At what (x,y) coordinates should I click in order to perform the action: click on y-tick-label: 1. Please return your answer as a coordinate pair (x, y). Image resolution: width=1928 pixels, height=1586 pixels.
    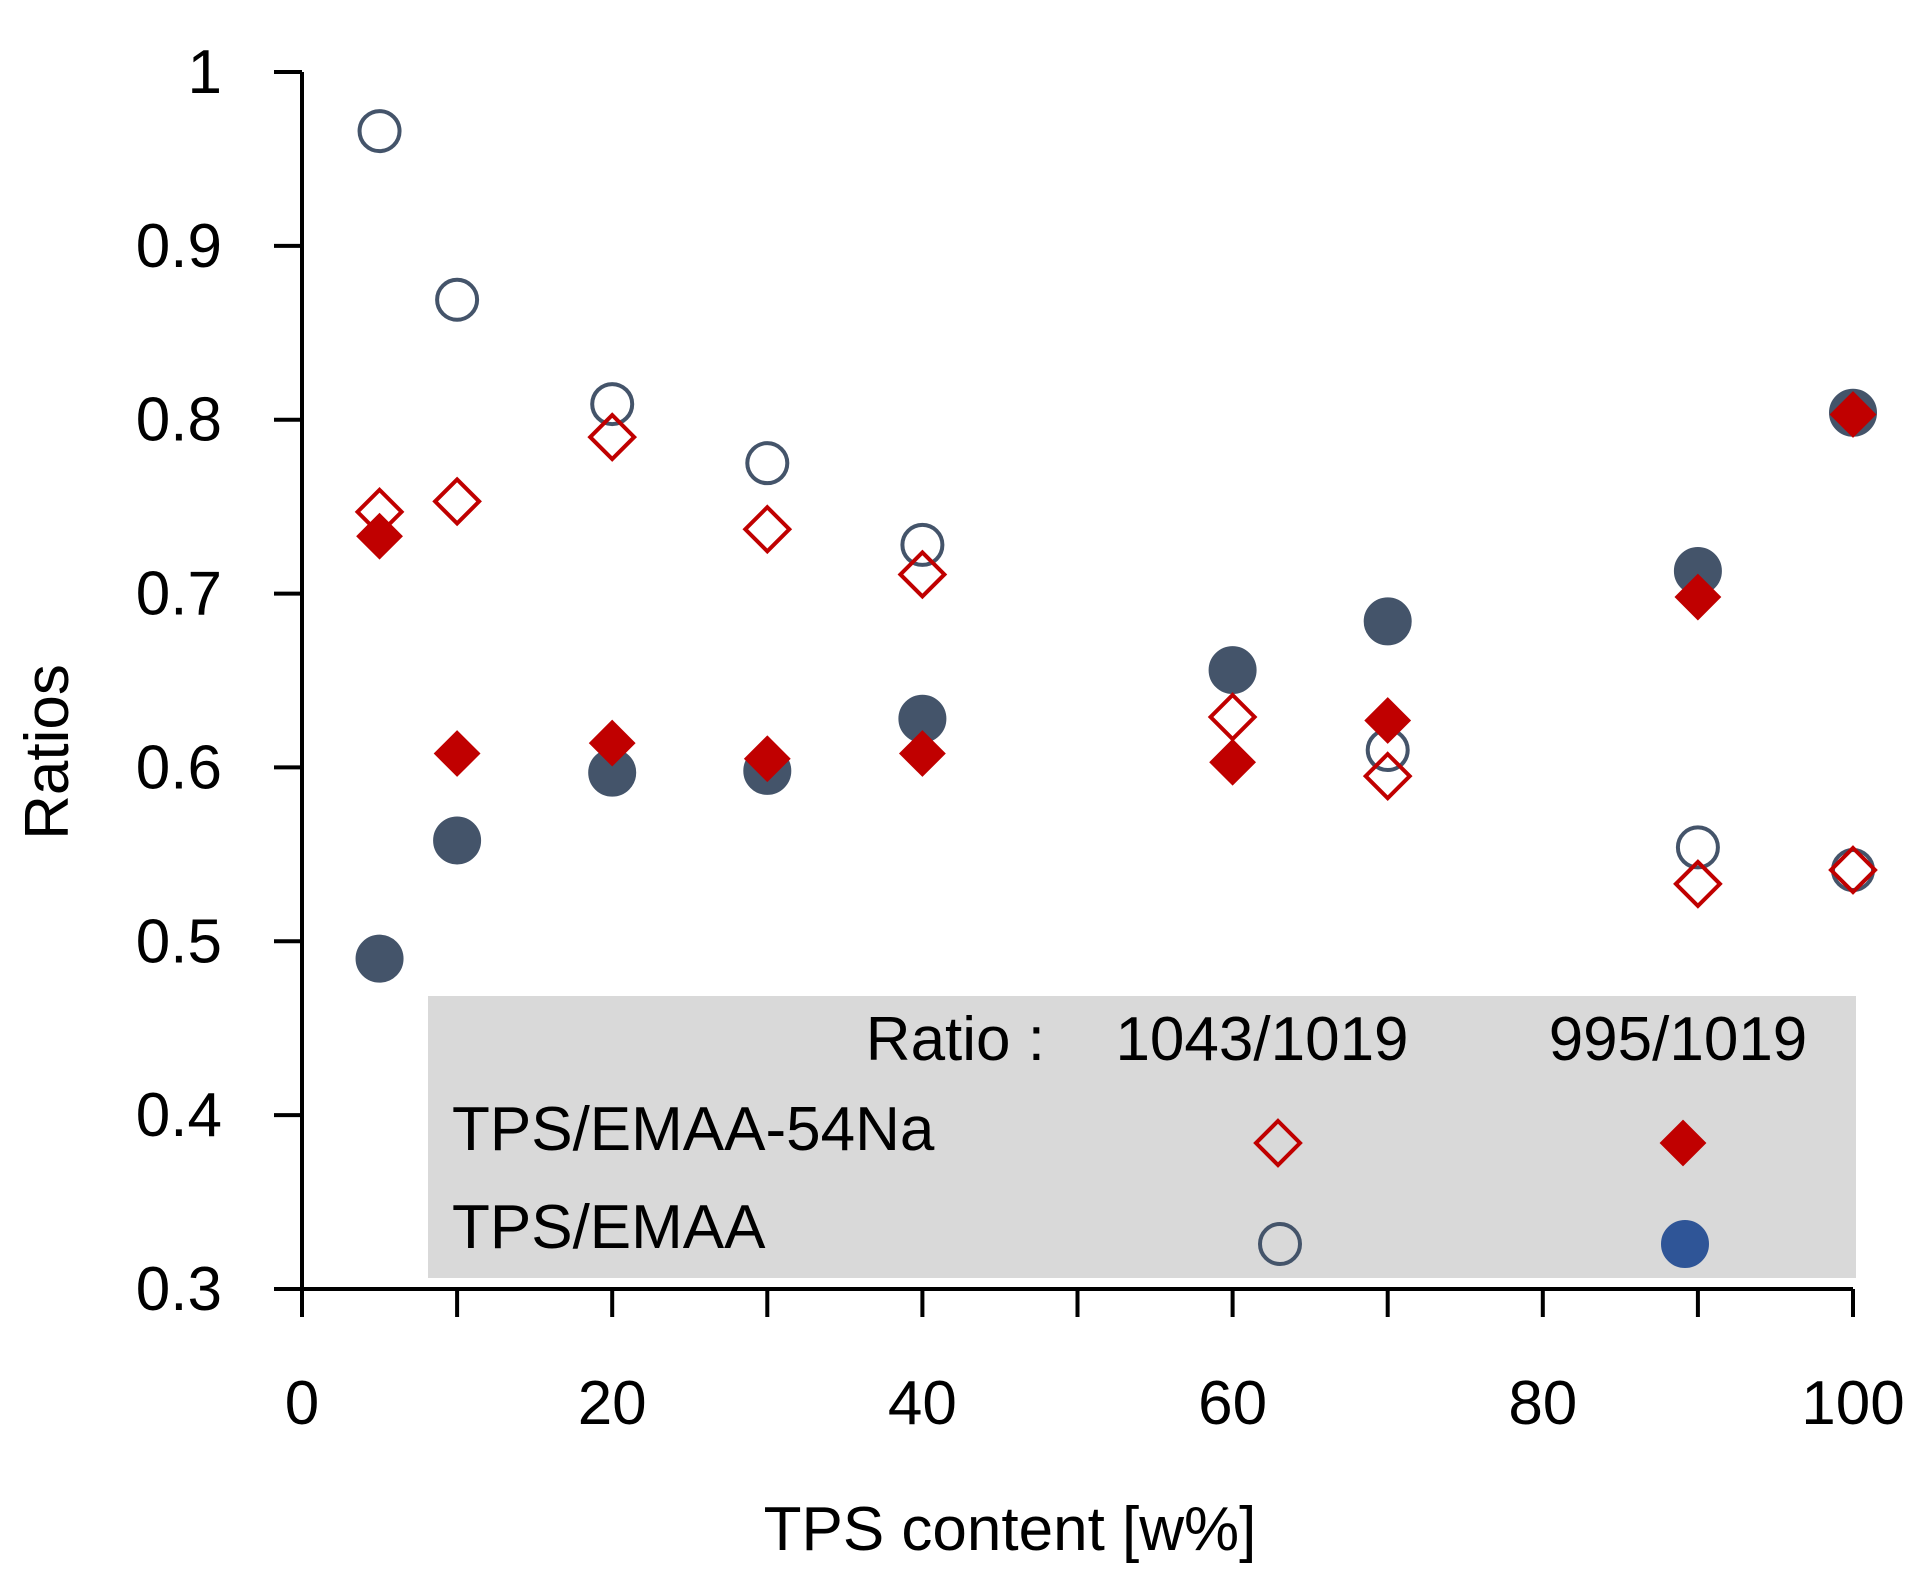
    Looking at the image, I should click on (205, 72).